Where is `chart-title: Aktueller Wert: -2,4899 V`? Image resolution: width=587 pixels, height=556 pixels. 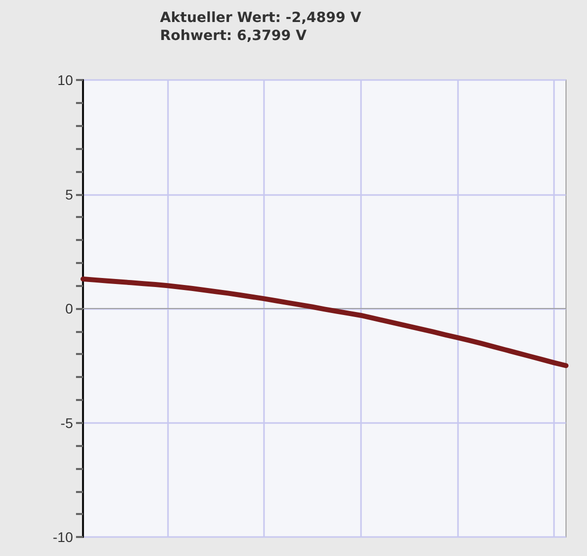
chart-title: Aktueller Wert: -2,4899 V is located at coordinates (261, 18).